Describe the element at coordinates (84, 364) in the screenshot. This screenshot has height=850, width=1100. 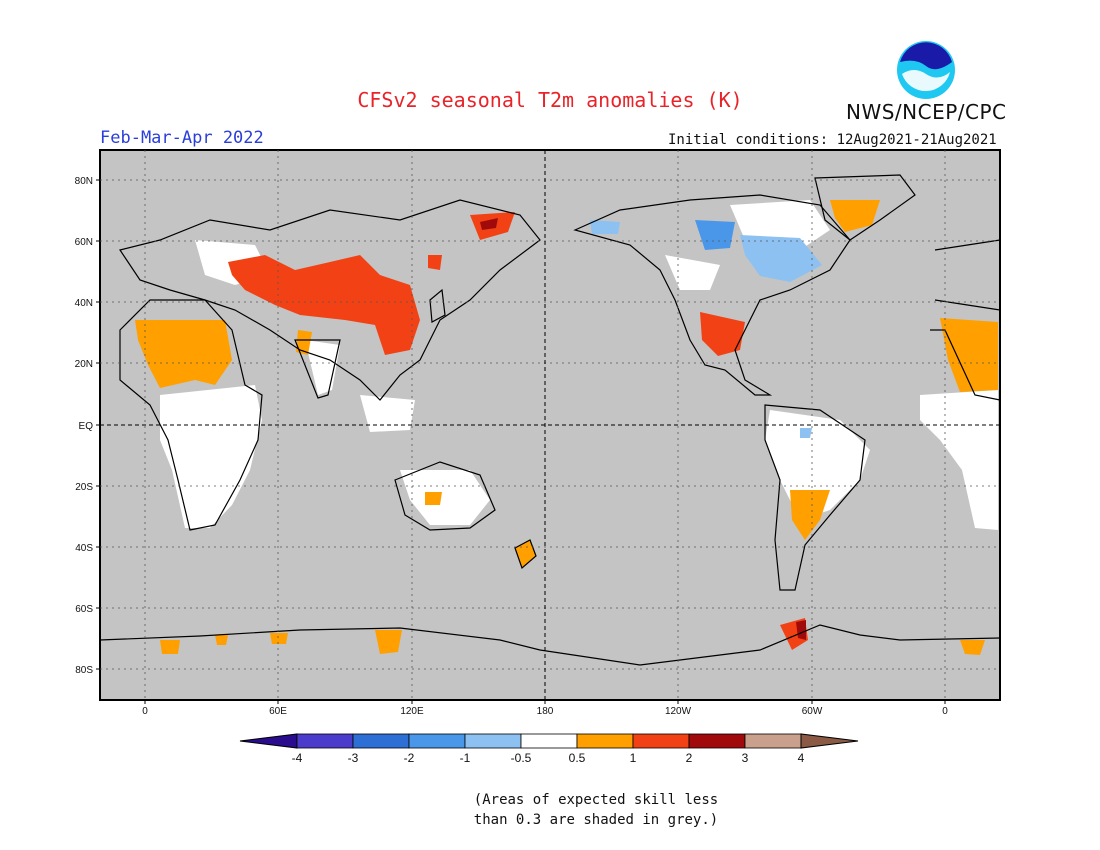
I see `lat-tick-label: 20N` at that location.